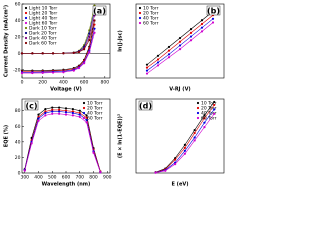  I want to click on legend-label: Dark 60 Torr, so click(43, 44).